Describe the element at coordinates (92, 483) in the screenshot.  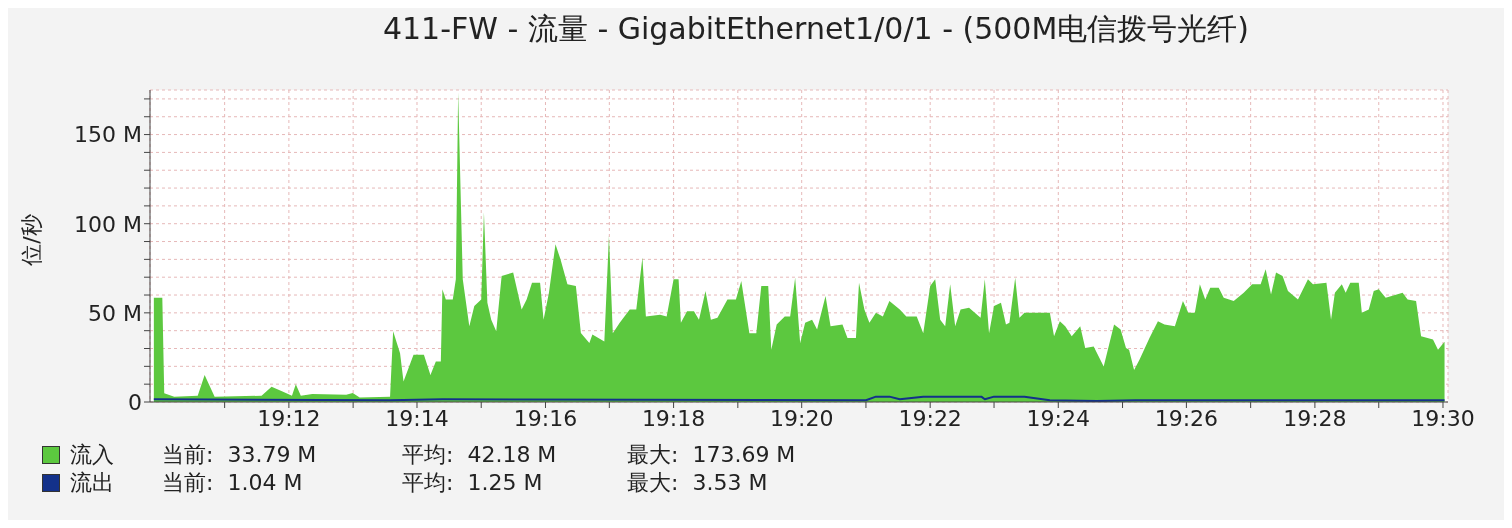
I see `legend-label: 流出` at that location.